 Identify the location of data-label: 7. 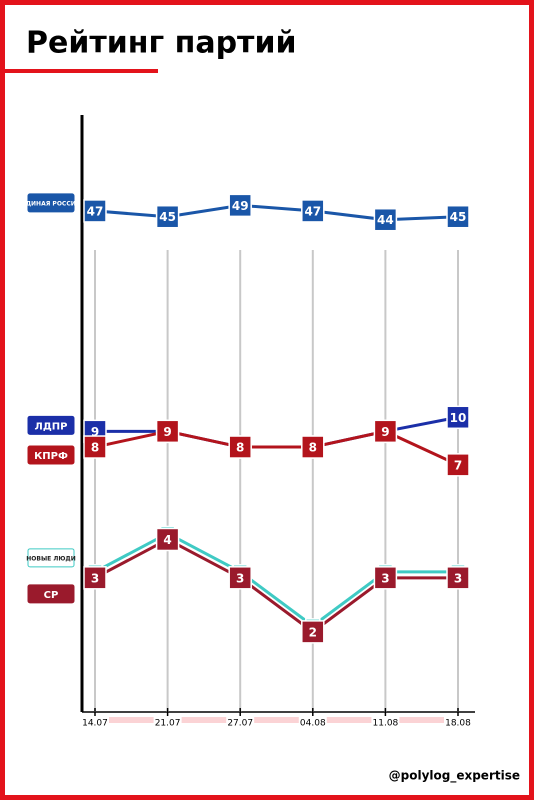
(458, 465).